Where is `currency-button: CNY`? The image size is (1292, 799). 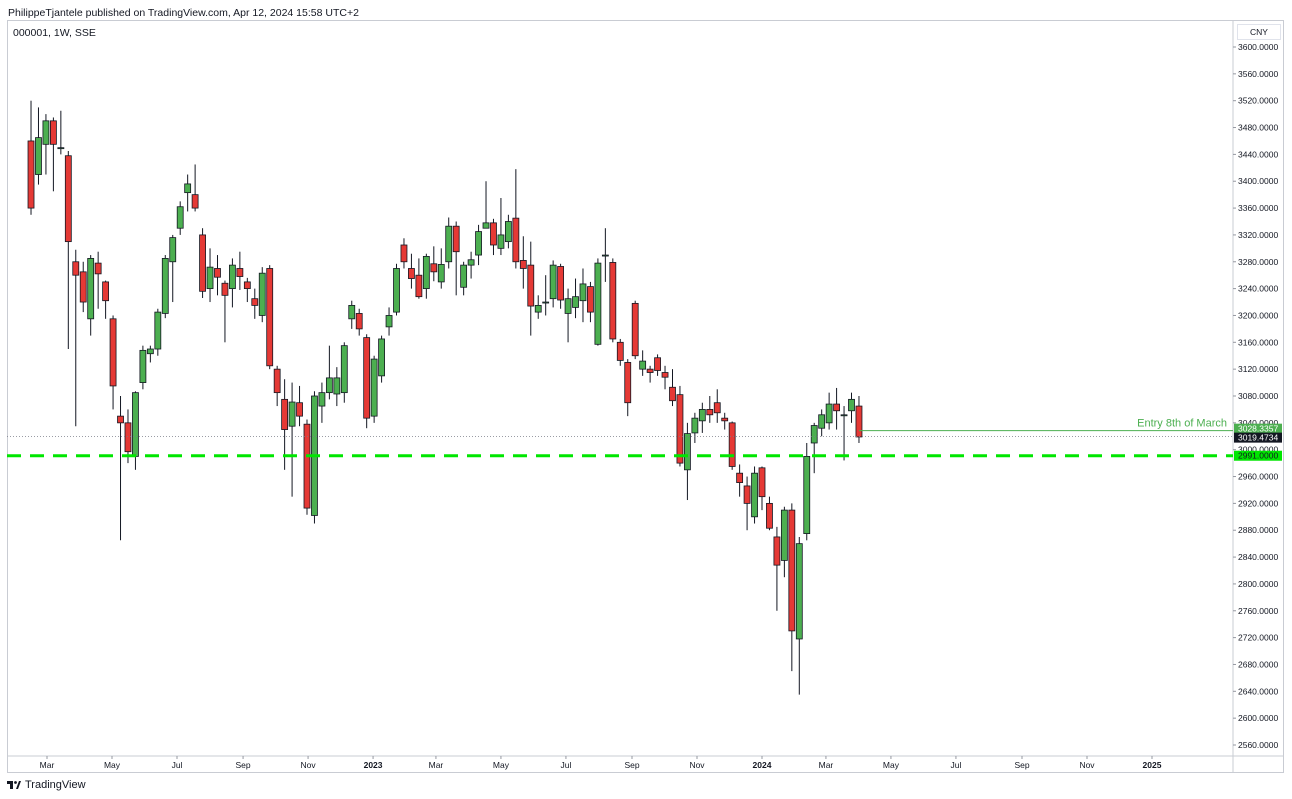 currency-button: CNY is located at coordinates (1259, 32).